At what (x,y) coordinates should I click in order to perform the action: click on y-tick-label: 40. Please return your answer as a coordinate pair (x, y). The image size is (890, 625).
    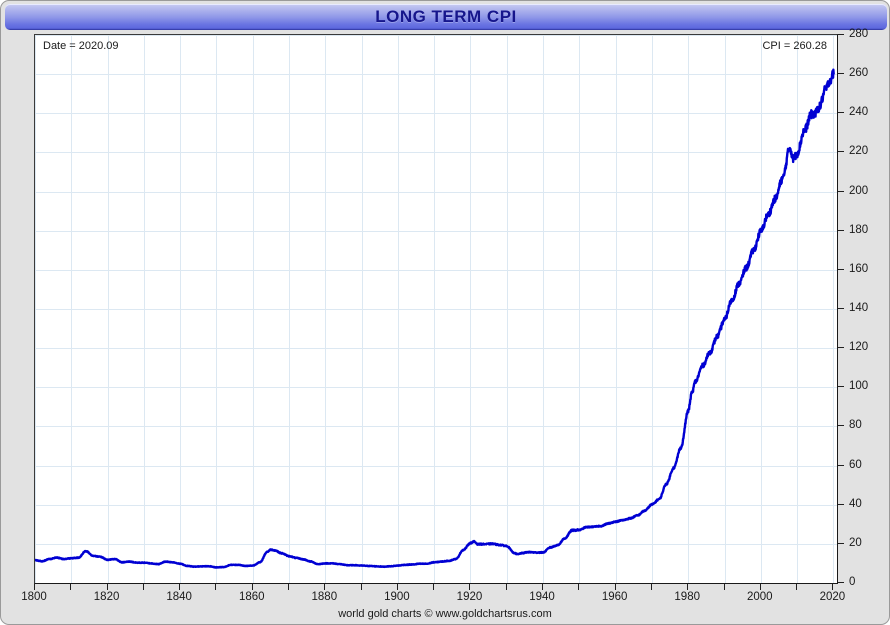
    Looking at the image, I should click on (855, 503).